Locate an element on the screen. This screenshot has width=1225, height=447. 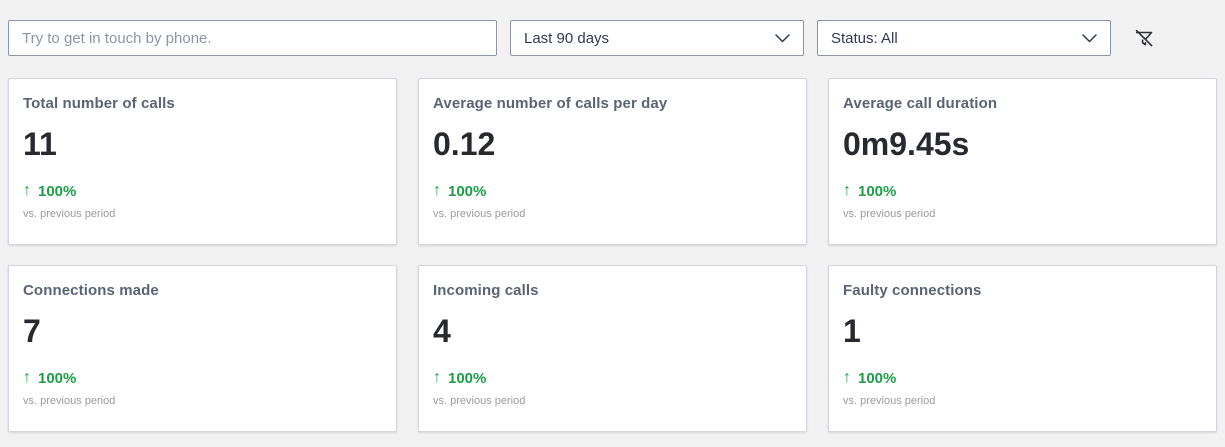
filters-toolbar: Last 90 days Status: All is located at coordinates (612, 38).